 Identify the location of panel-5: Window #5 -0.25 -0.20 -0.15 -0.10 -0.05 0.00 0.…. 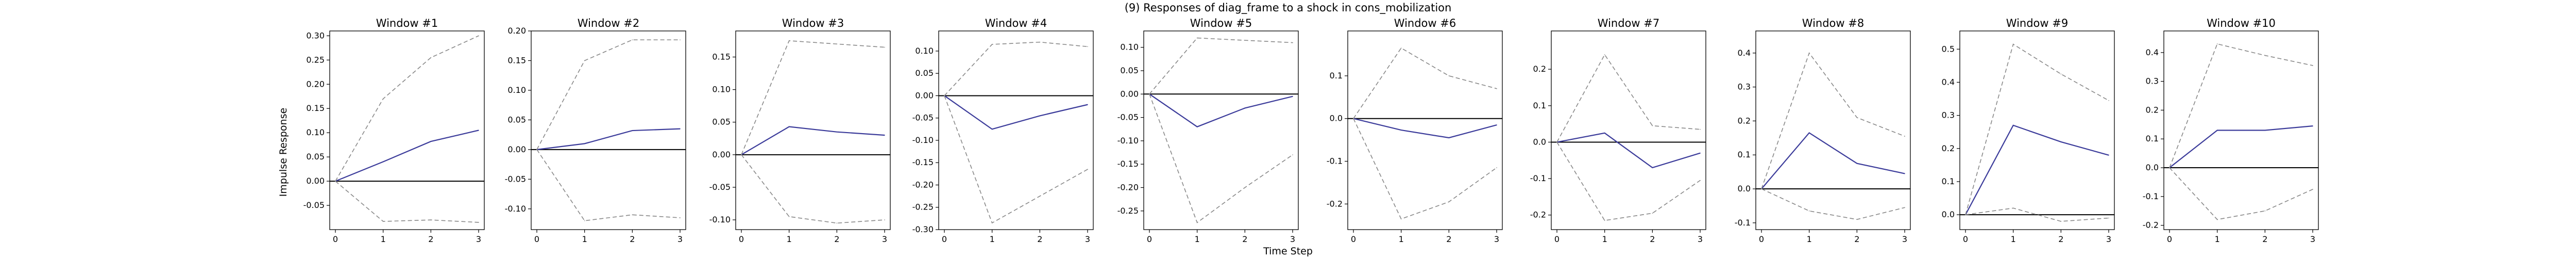
(1208, 130).